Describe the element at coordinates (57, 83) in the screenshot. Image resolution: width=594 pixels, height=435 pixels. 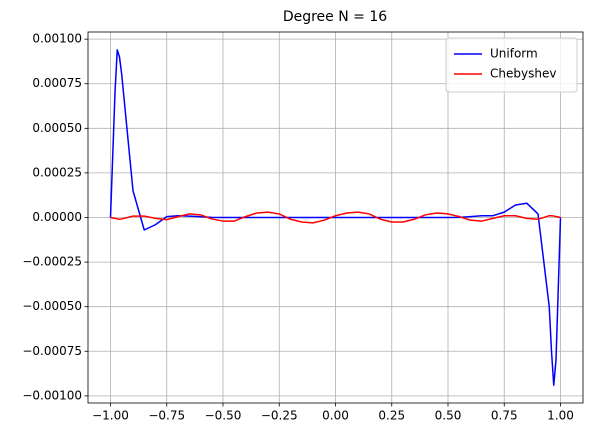
I see `y-tick-label: 0.00075` at that location.